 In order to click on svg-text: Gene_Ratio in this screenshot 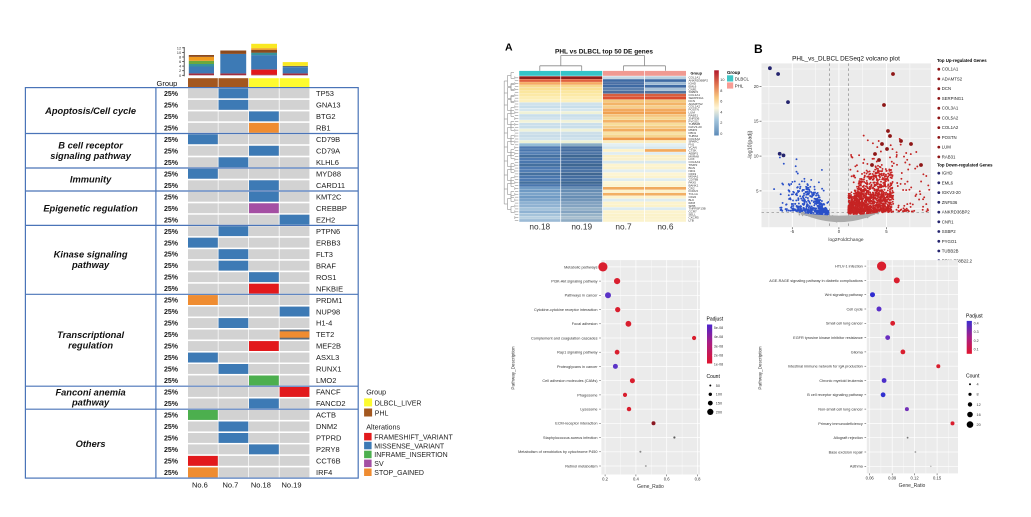, I will do `click(912, 486)`.